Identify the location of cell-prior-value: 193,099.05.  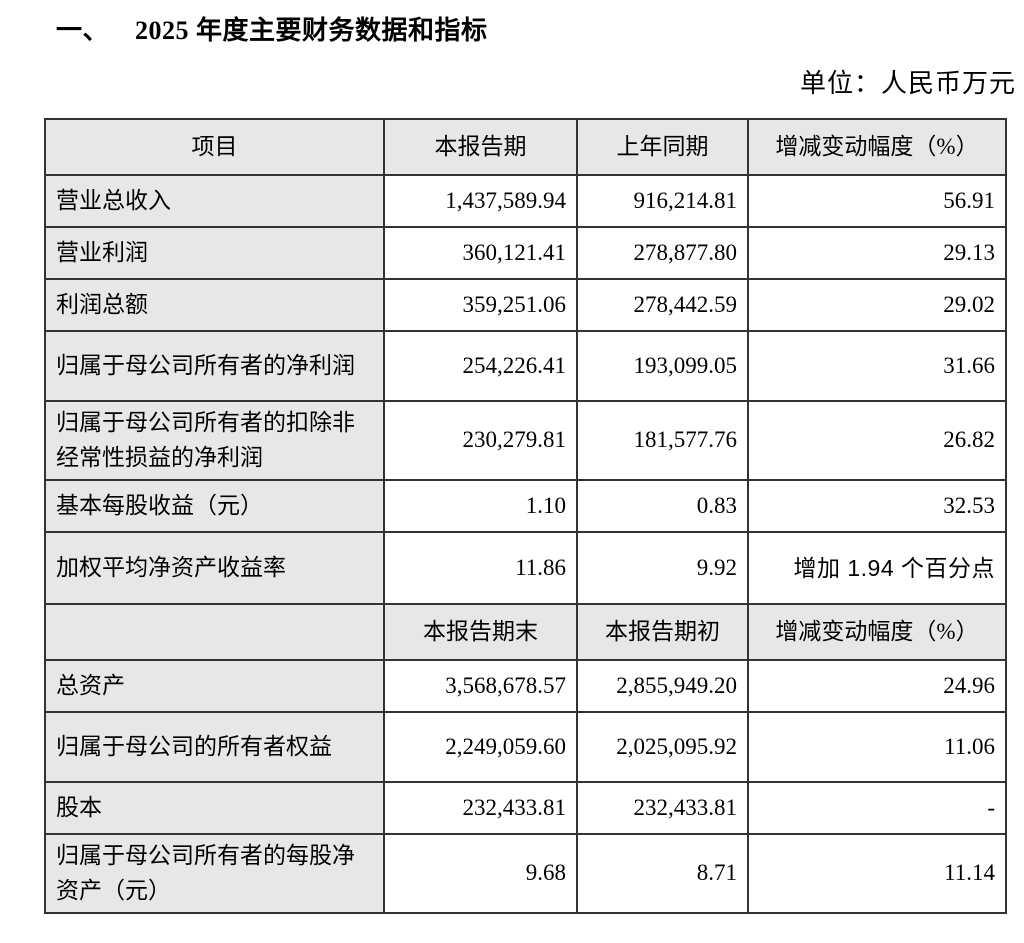
(662, 366).